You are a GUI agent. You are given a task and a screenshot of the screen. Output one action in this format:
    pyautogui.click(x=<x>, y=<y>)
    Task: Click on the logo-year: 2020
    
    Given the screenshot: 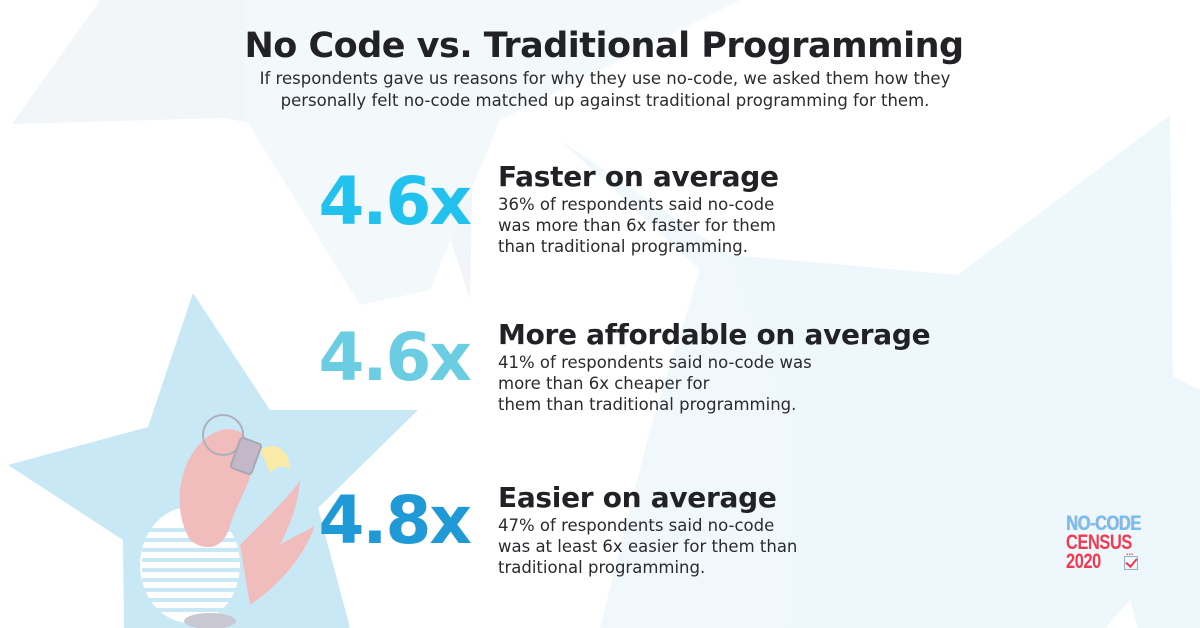 What is the action you would take?
    pyautogui.click(x=1083, y=561)
    